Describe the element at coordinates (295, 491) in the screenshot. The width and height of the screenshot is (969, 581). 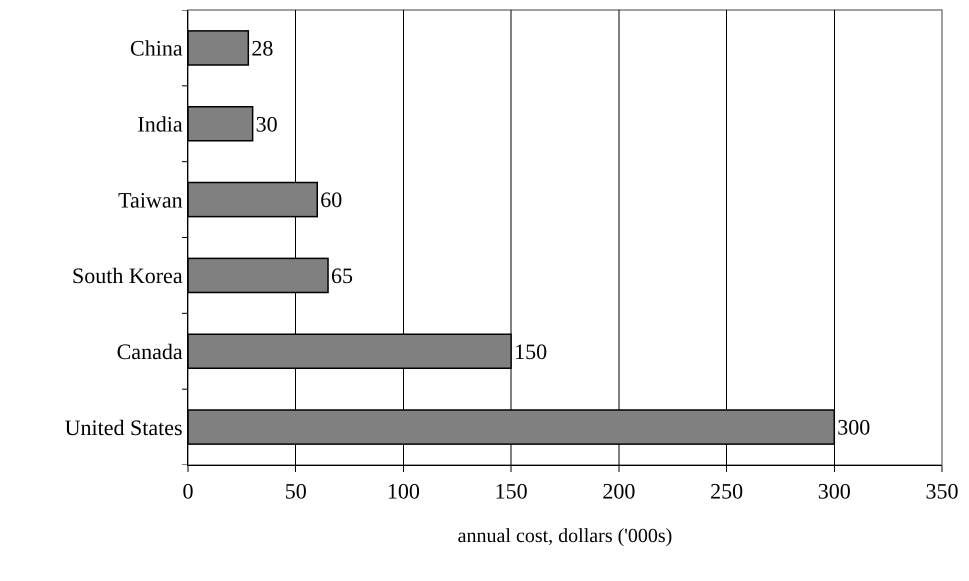
I see `x-tick-label: 50` at that location.